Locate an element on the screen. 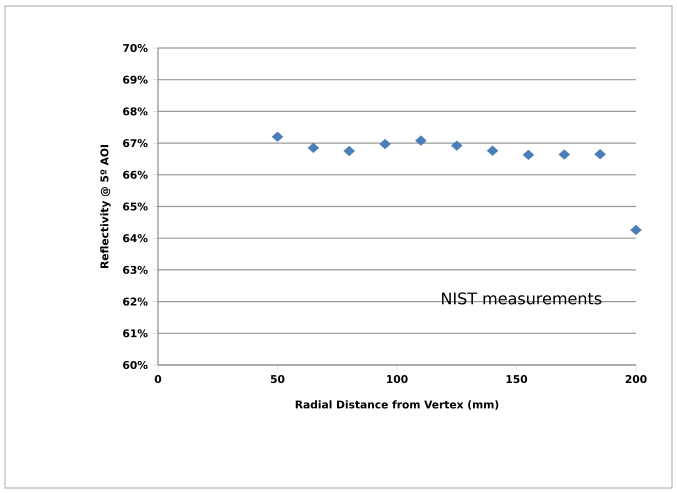 The image size is (677, 494). x-tick-label: 200 is located at coordinates (636, 379).